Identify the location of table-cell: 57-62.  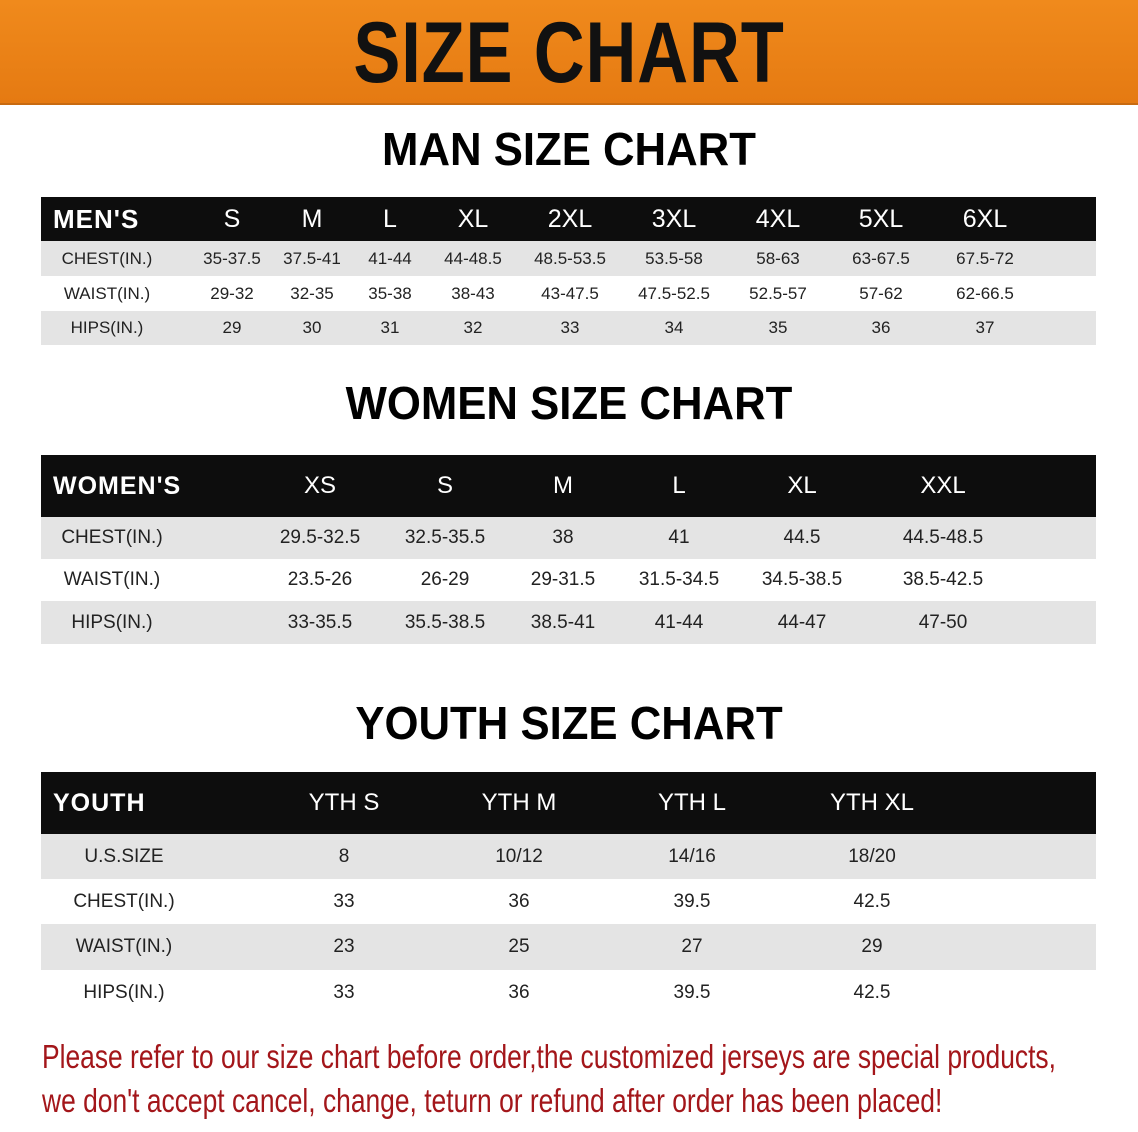
(881, 293).